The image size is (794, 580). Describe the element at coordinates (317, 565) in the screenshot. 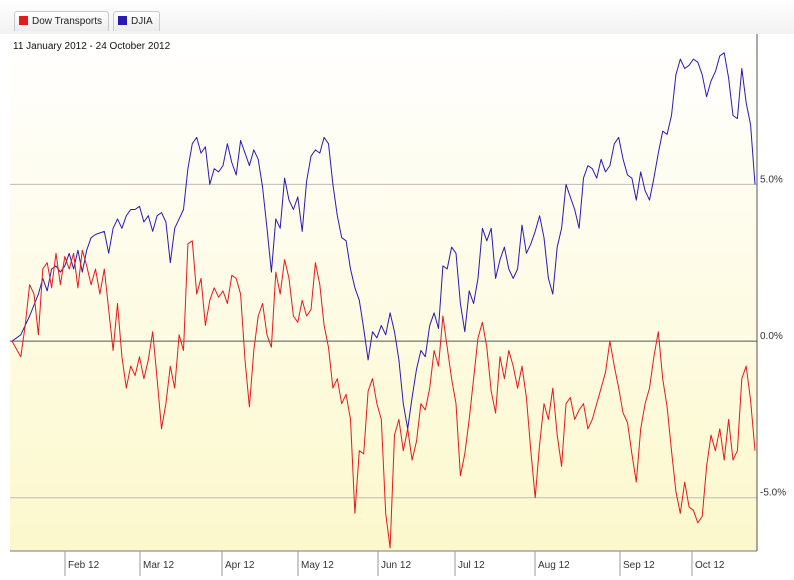

I see `x-tick-label: May 12` at that location.